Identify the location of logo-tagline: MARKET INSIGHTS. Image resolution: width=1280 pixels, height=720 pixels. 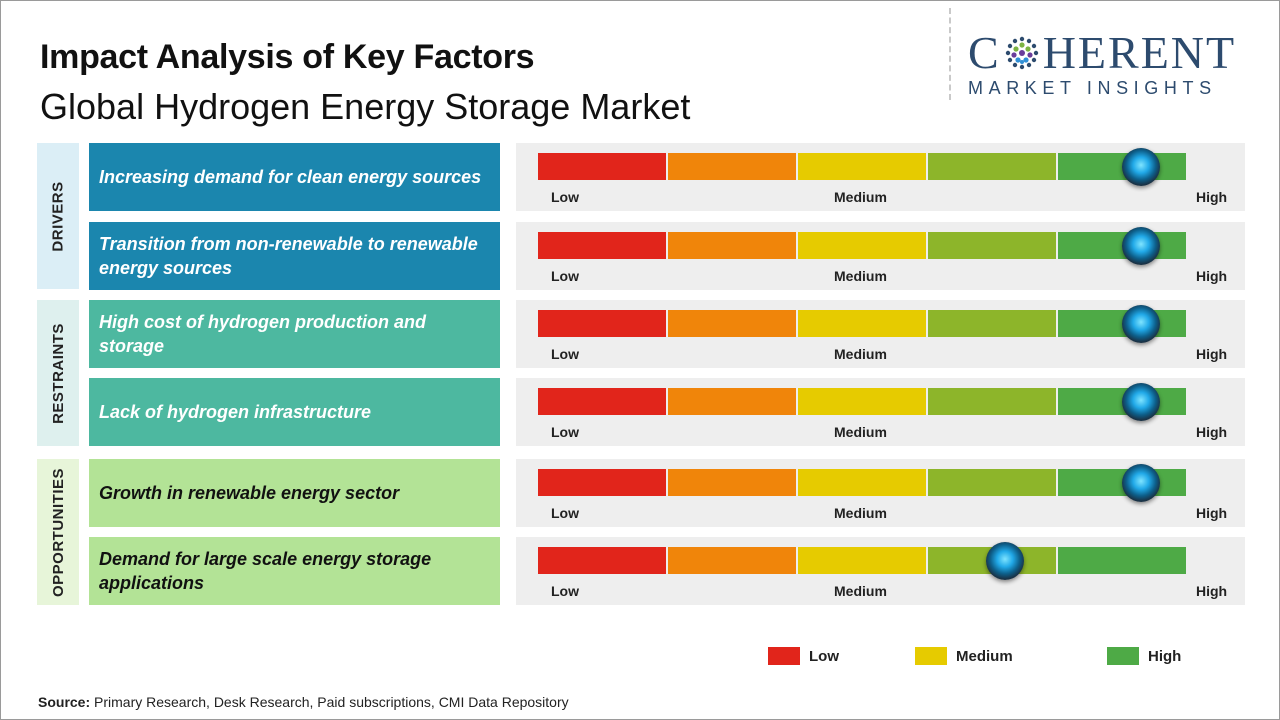
(1092, 88).